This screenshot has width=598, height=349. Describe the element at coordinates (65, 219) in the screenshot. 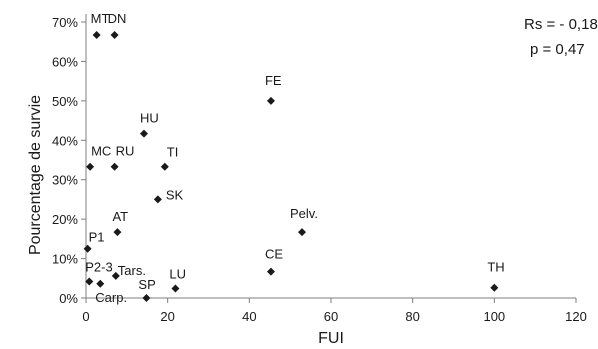

I see `y-tick-label: 20%` at that location.